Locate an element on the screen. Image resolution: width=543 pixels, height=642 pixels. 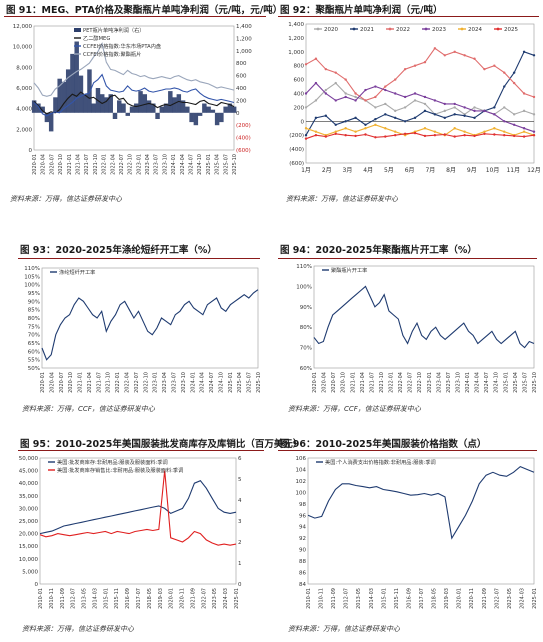
tick-label: 90% is located at coordinates (34, 302).